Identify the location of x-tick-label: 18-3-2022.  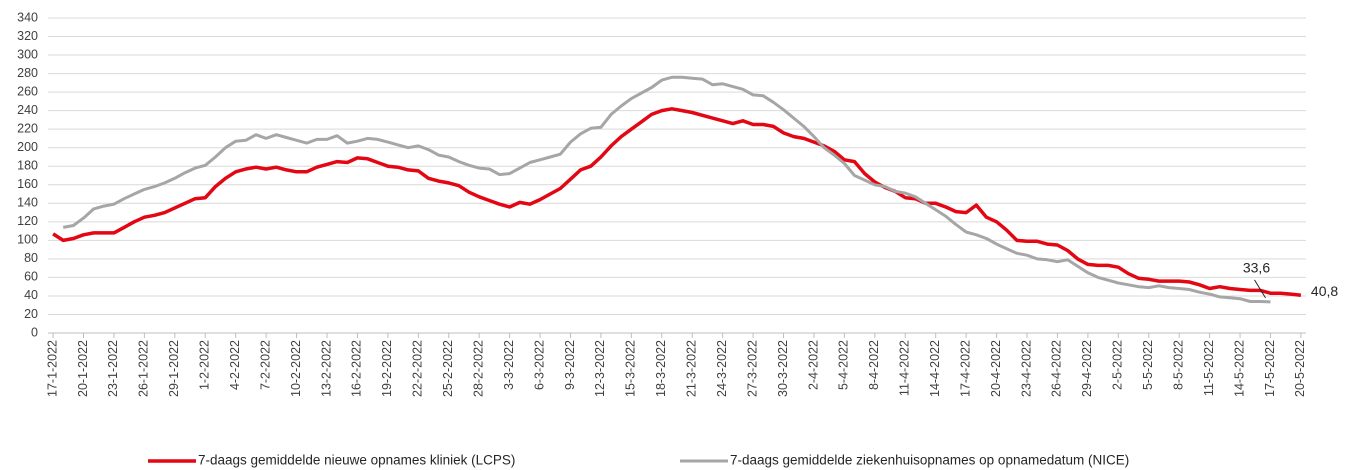
(661, 368).